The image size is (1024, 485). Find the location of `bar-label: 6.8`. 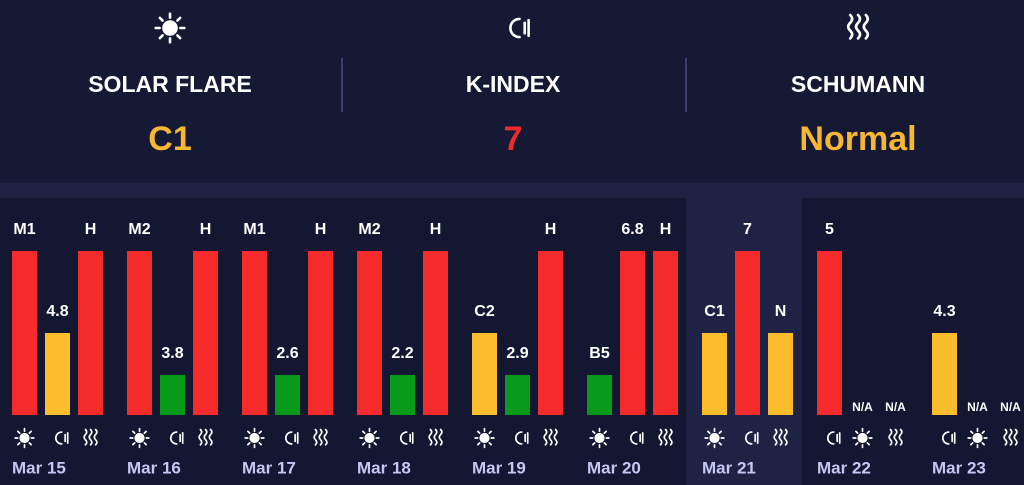

bar-label: 6.8 is located at coordinates (632, 229).